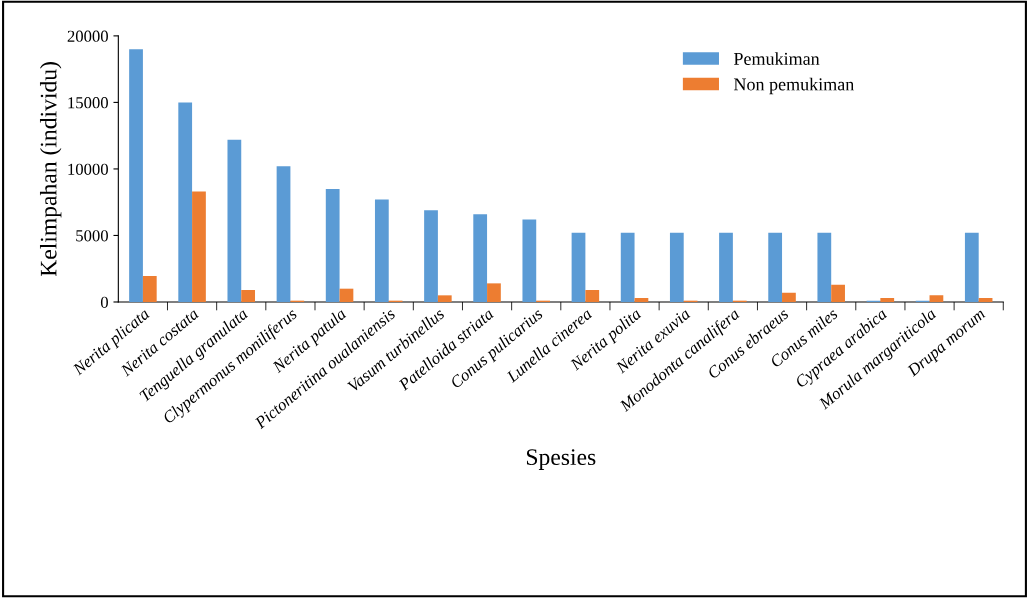 This screenshot has width=1029, height=598. Describe the element at coordinates (104, 302) in the screenshot. I see `y-tick-label: 0` at that location.